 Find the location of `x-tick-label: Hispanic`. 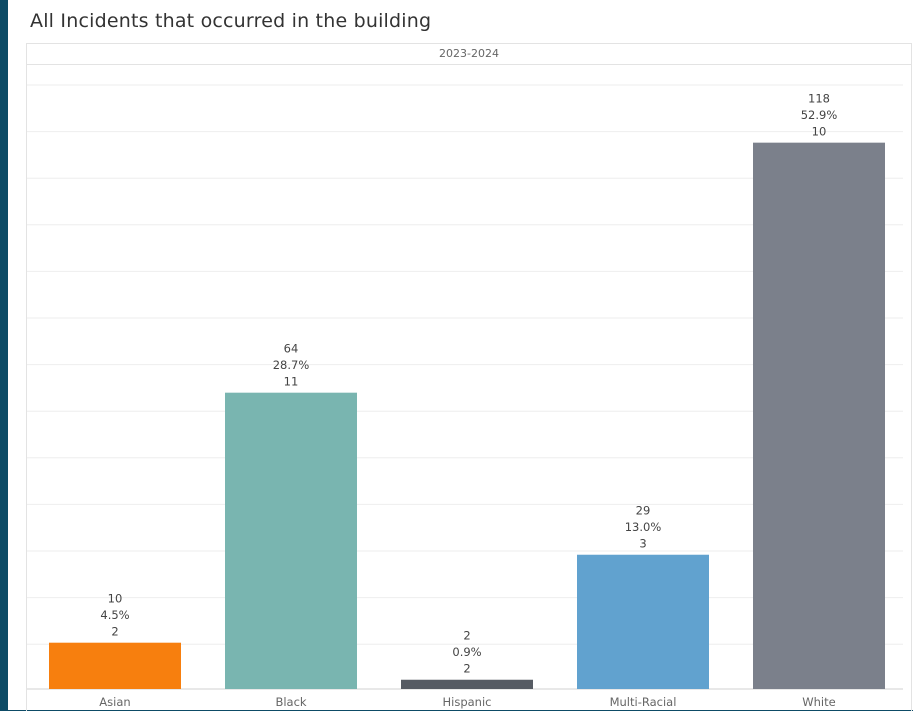

x-tick-label: Hispanic is located at coordinates (467, 702).